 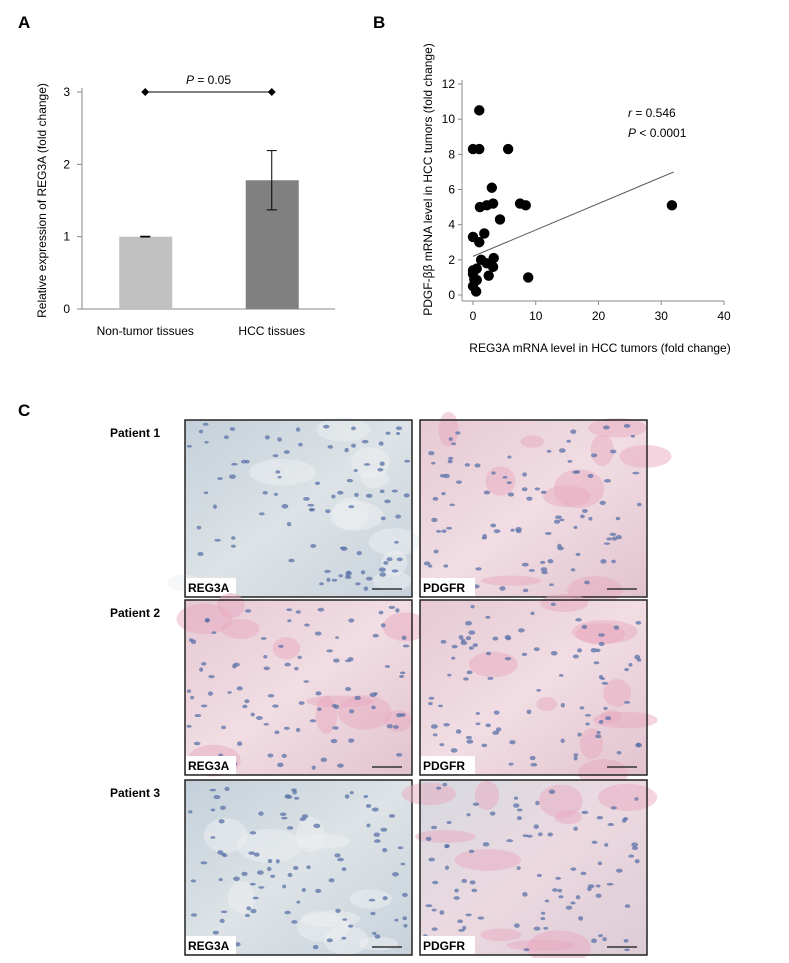 What do you see at coordinates (24, 410) in the screenshot?
I see `panel-label: C` at bounding box center [24, 410].